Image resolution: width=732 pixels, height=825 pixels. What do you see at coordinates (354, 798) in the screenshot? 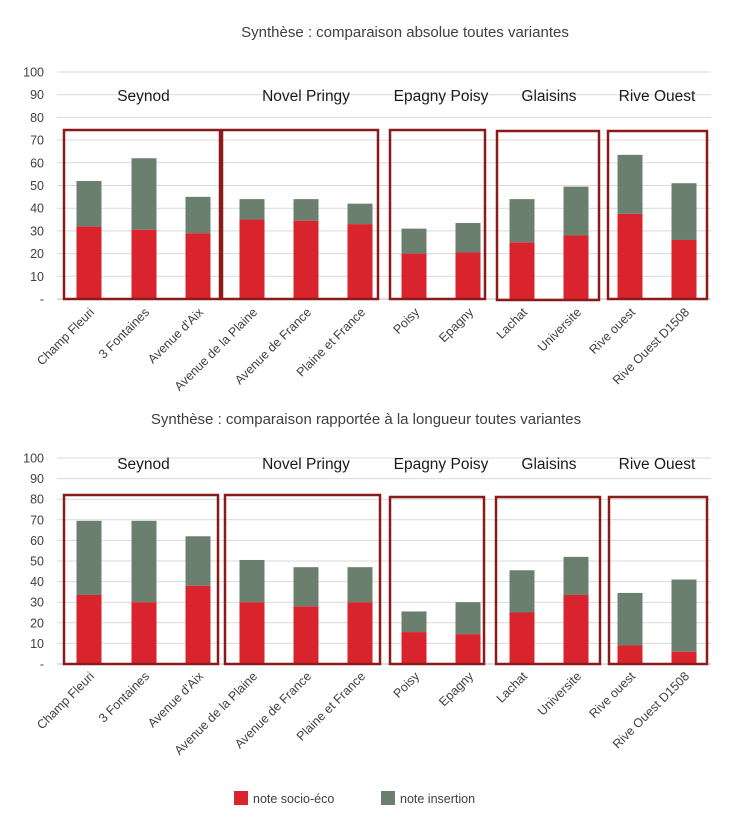
I see `legend: note socio-éco note insertion` at bounding box center [354, 798].